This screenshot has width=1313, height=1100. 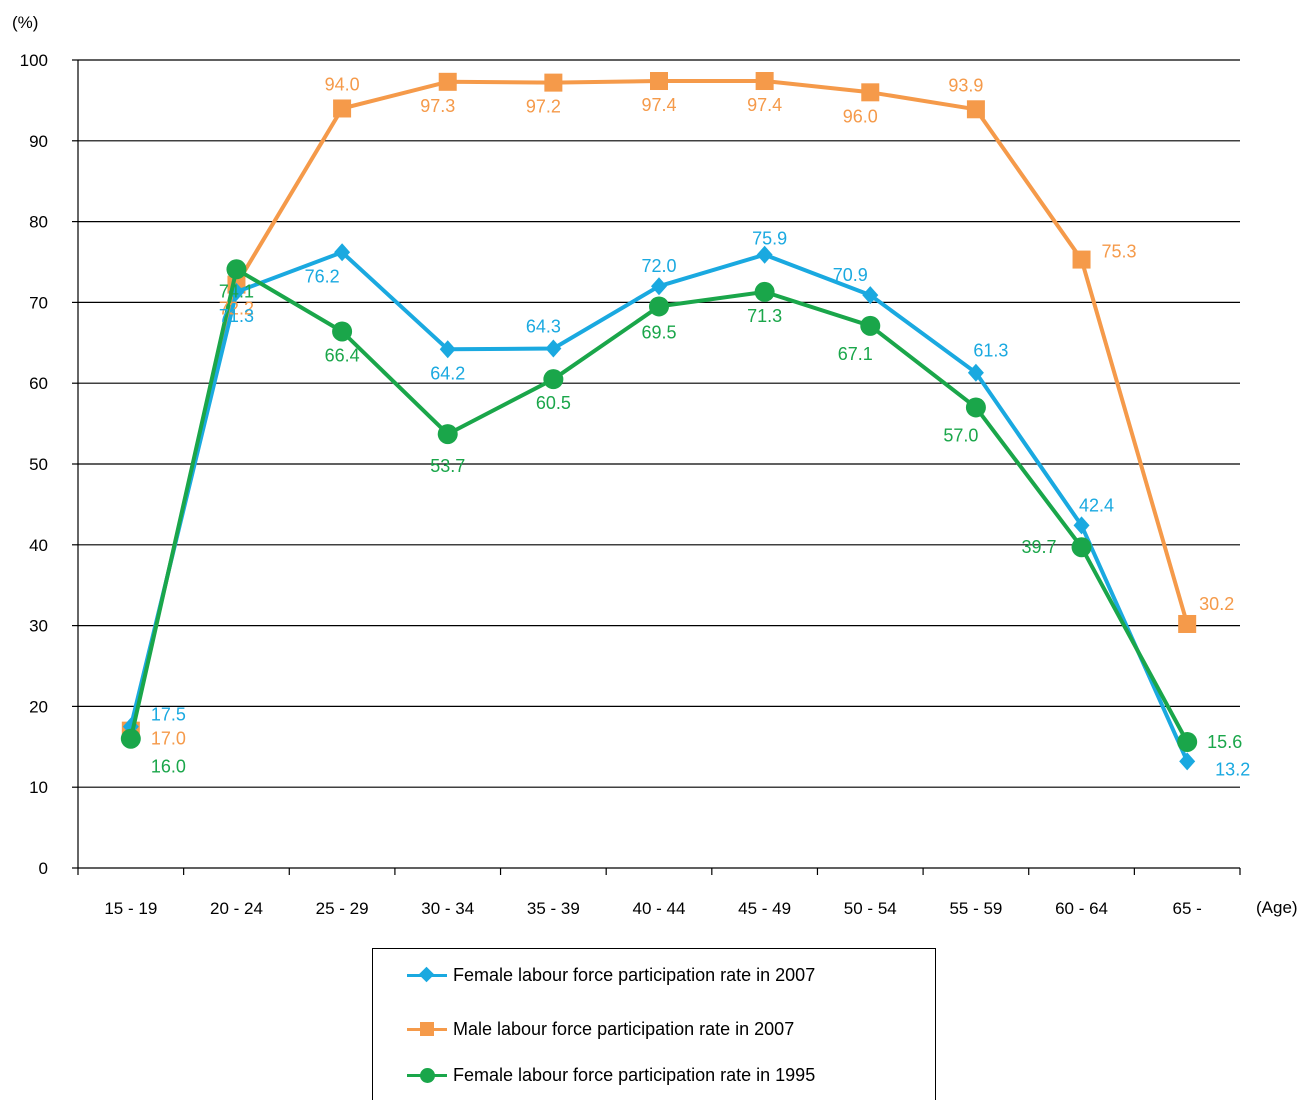 What do you see at coordinates (342, 908) in the screenshot?
I see `x-tick-label: 25 - 29` at bounding box center [342, 908].